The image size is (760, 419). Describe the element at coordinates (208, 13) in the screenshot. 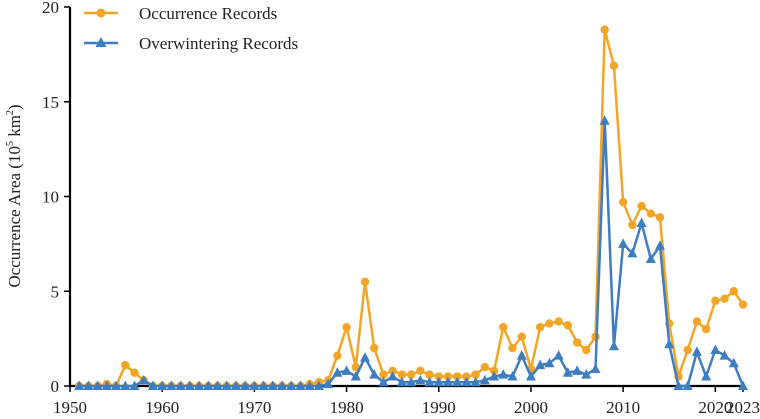

I see `legend-label-occurrence: Occurrence Records` at that location.